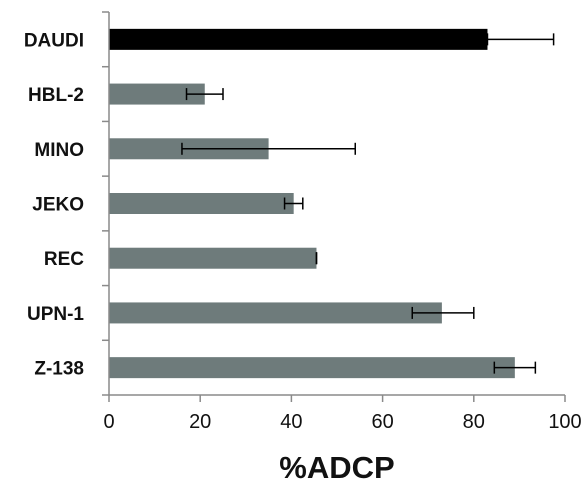 The image size is (583, 493). Describe the element at coordinates (55, 314) in the screenshot. I see `category-label: UPN-1` at that location.